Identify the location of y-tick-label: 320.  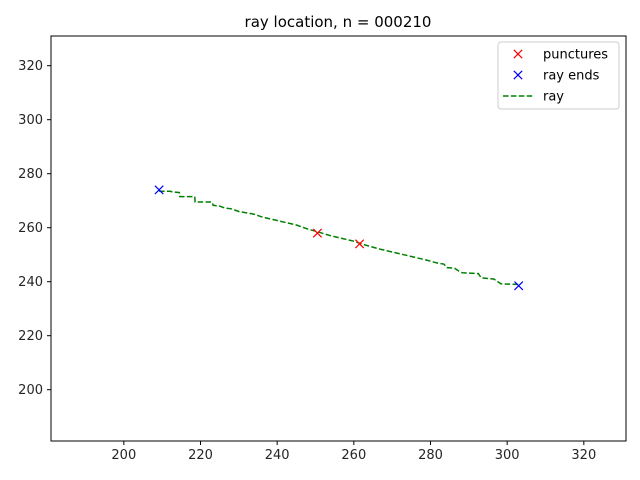
(30, 66).